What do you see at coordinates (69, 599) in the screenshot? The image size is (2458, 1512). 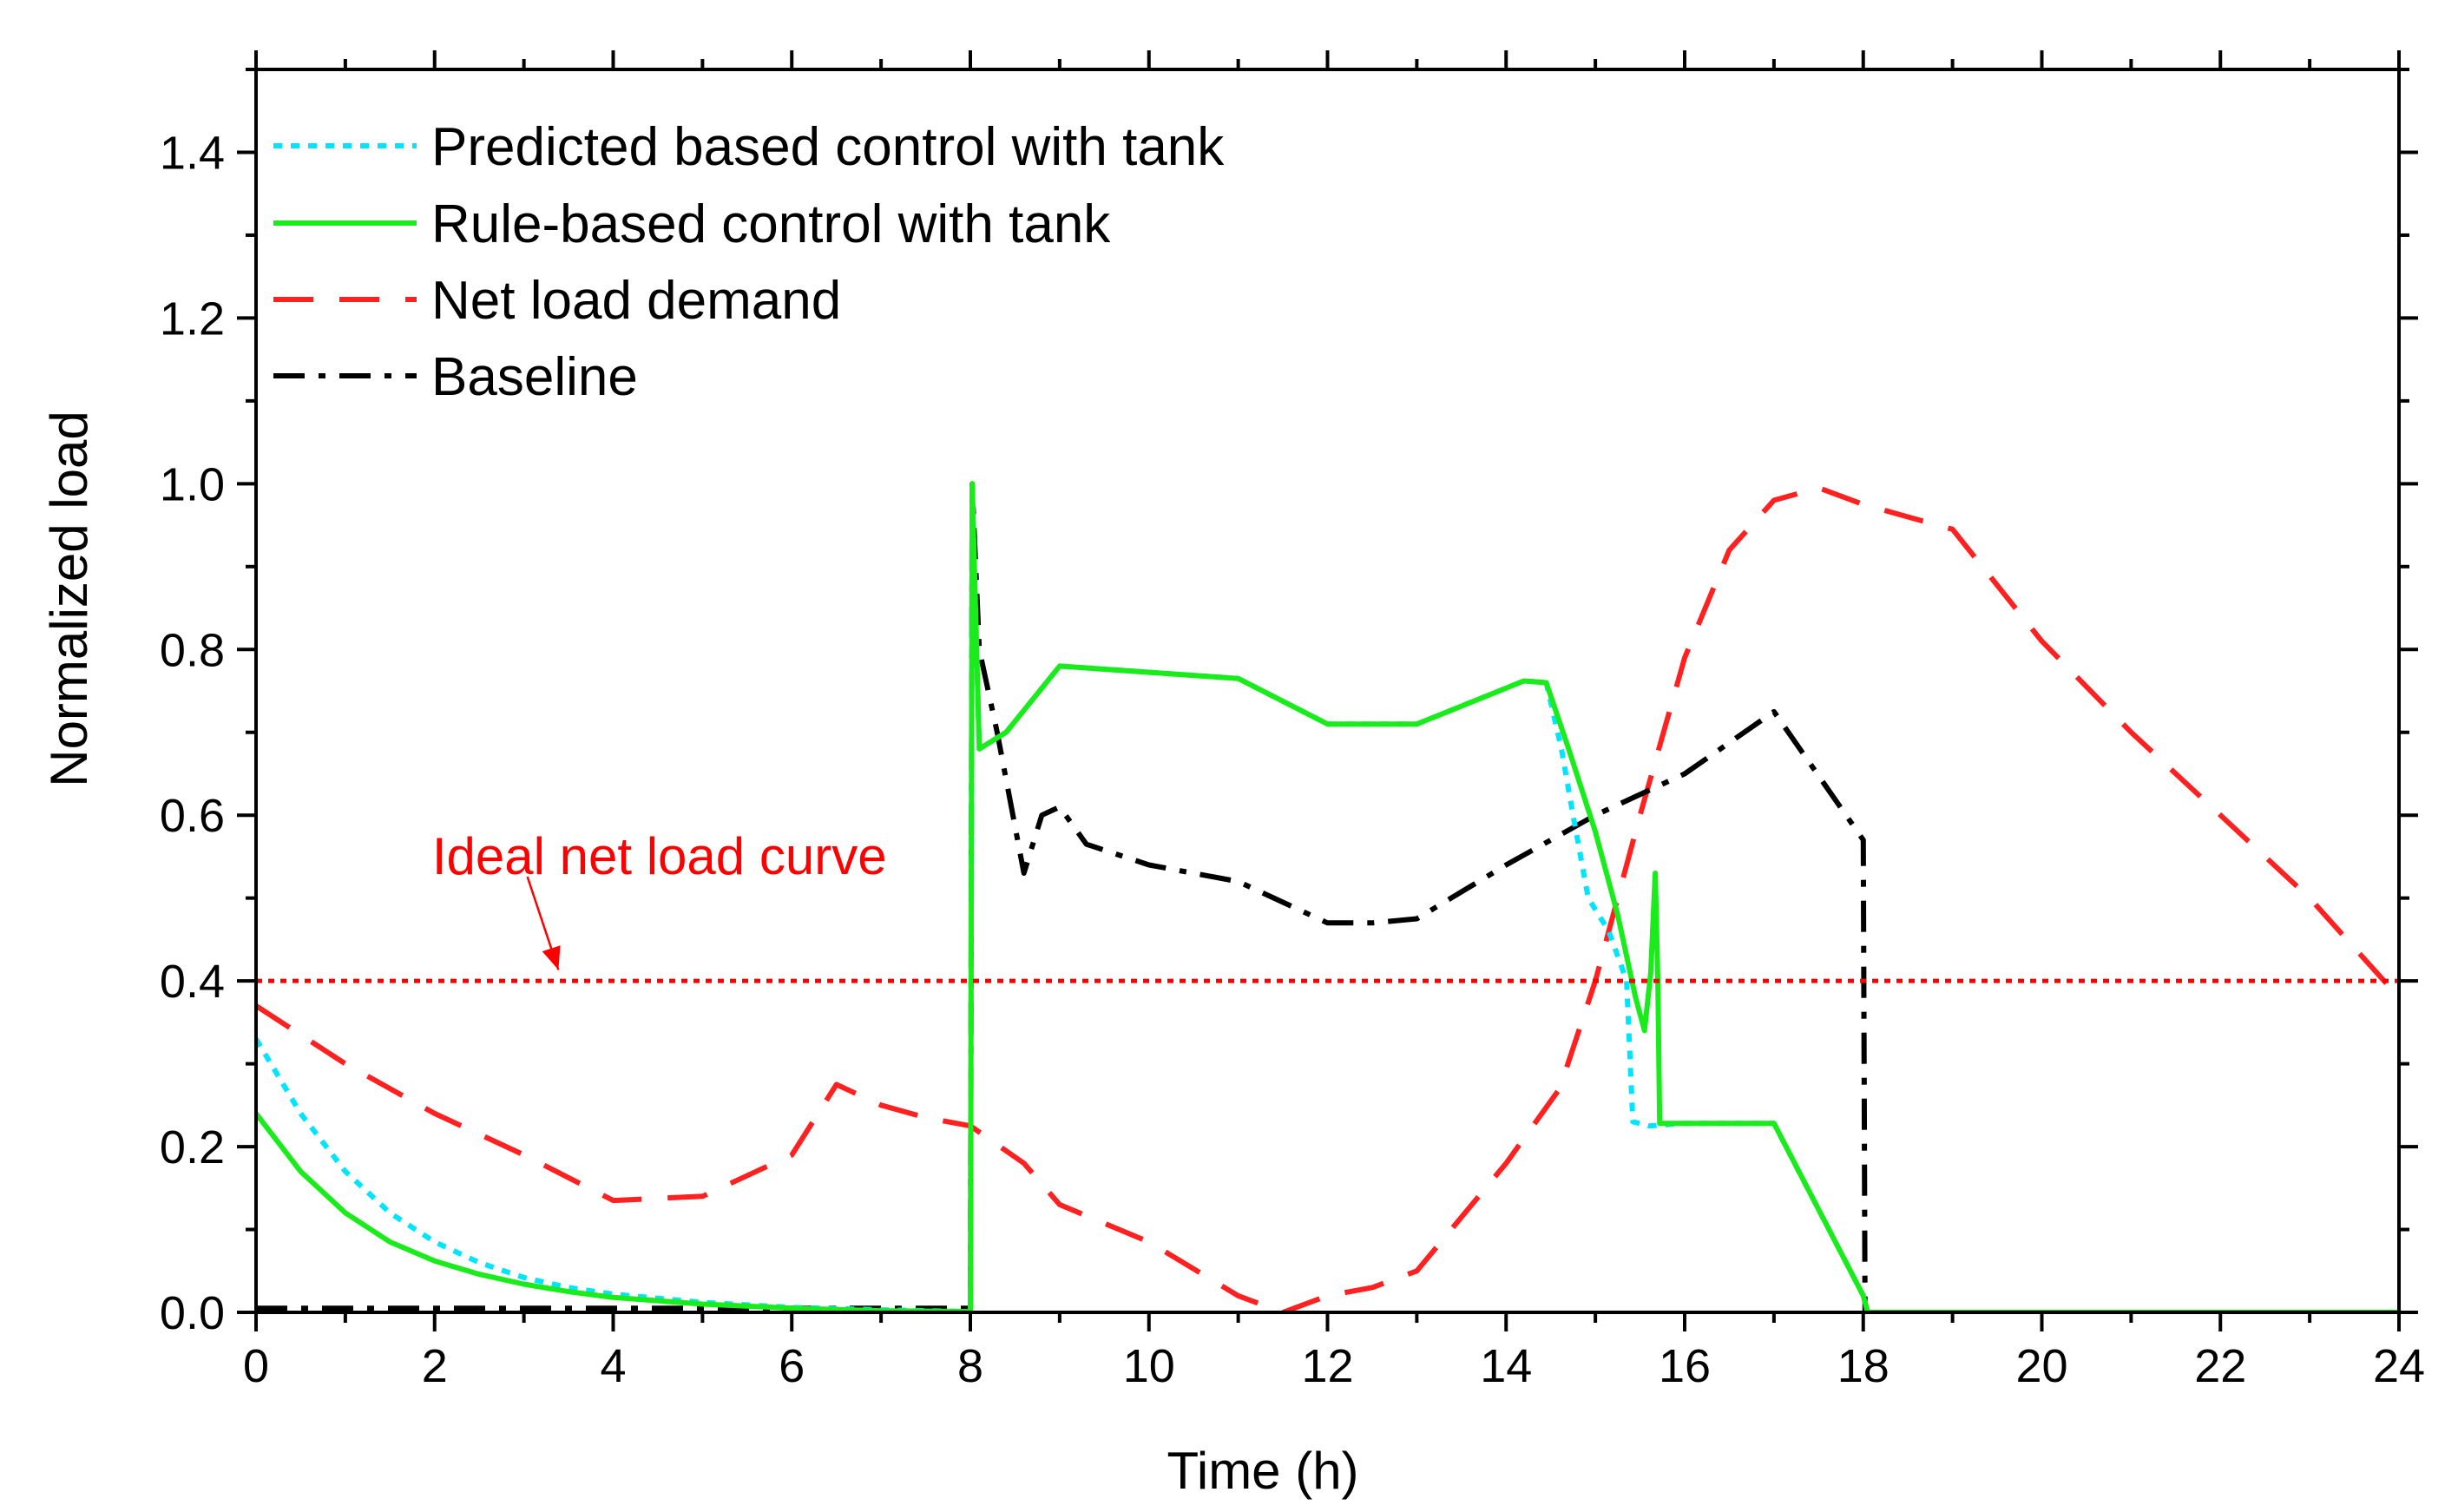 I see `y-axis-title: Normalized load` at bounding box center [69, 599].